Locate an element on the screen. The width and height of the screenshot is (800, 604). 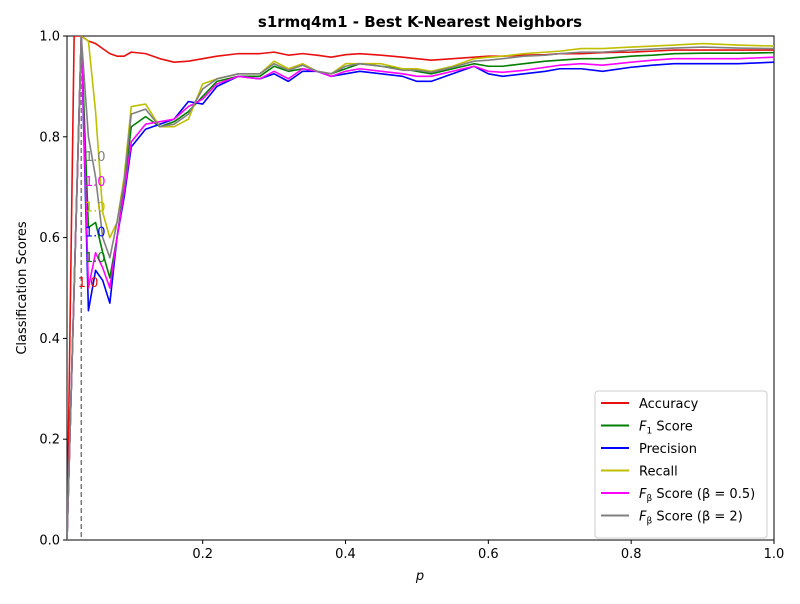
legend-label: Recall is located at coordinates (658, 472).